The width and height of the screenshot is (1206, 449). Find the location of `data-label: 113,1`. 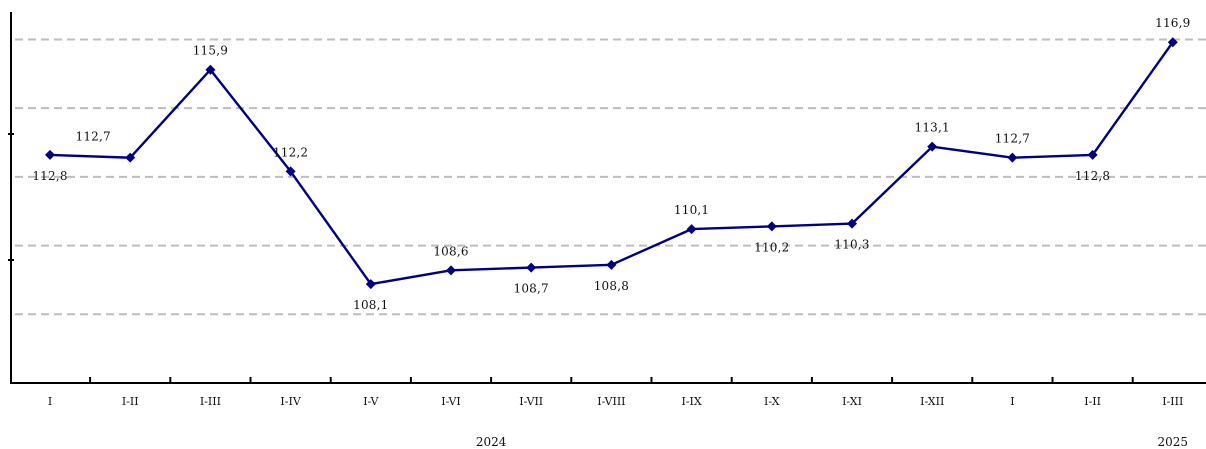

data-label: 113,1 is located at coordinates (932, 128).